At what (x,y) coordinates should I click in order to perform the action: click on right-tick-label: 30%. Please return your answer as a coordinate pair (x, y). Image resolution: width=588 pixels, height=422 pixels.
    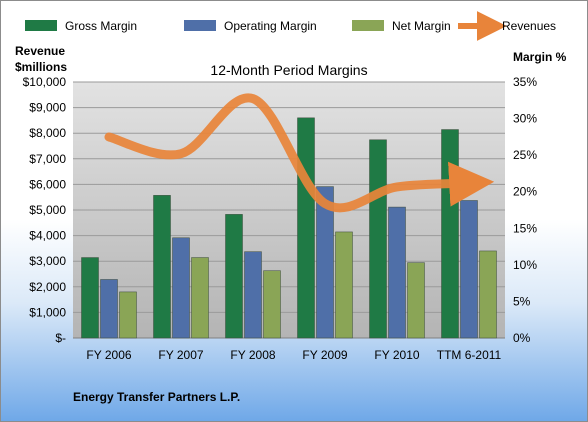
    Looking at the image, I should click on (525, 119).